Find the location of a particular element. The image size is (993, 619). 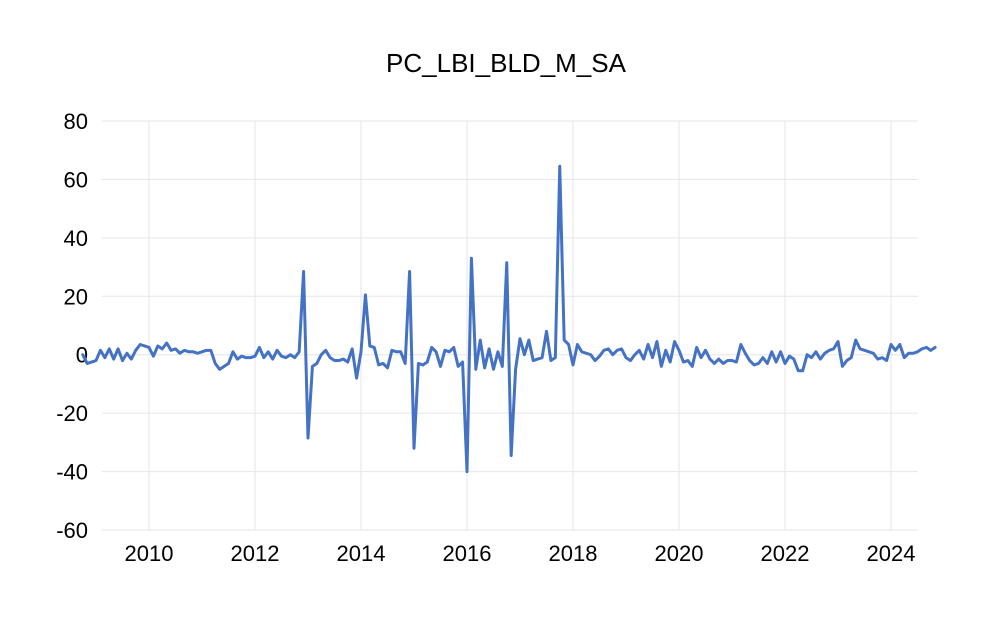

x-tick-label: 2022 is located at coordinates (785, 553).